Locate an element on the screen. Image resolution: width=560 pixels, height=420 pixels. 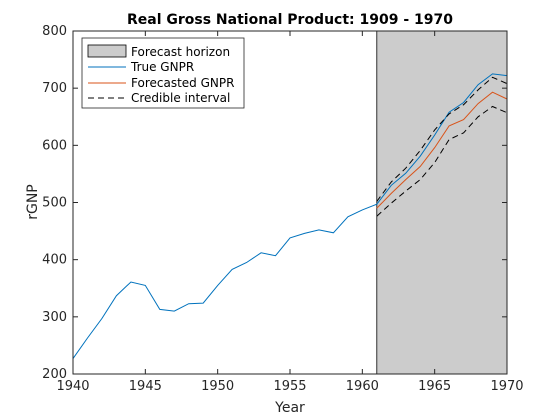
x-tick-label: 1950 is located at coordinates (217, 386).